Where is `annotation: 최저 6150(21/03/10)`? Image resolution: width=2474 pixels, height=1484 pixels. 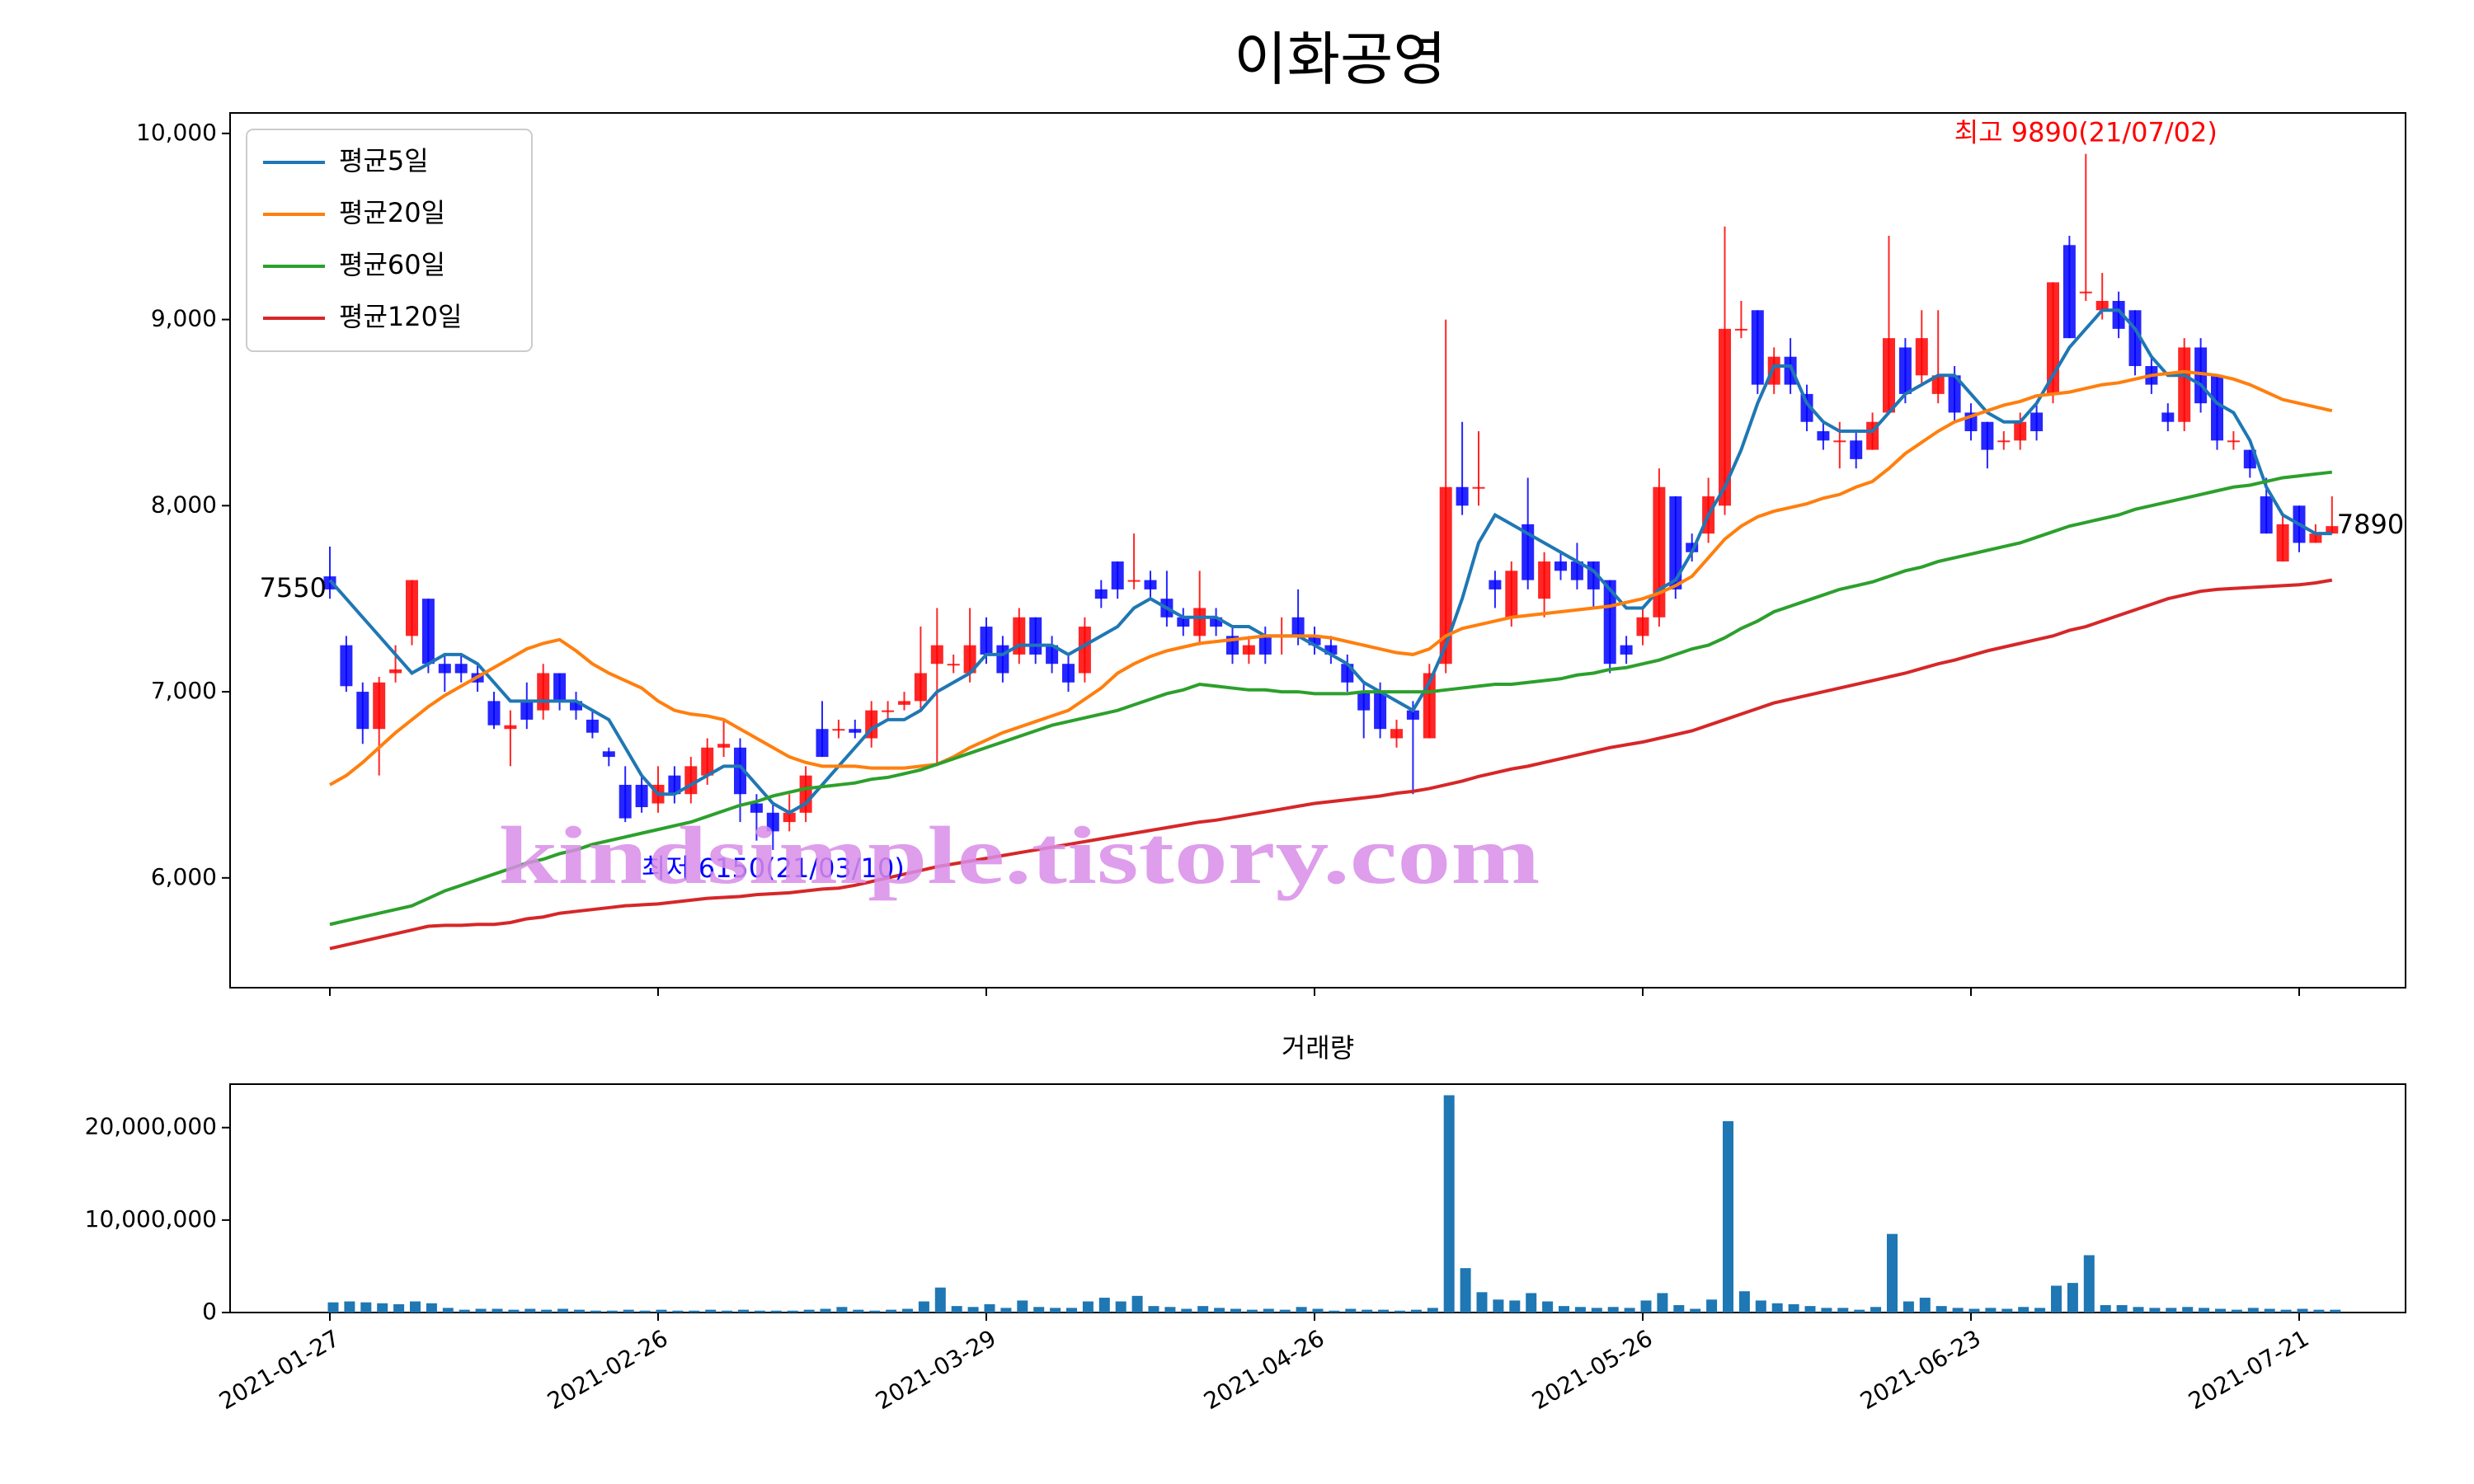 annotation: 최저 6150(21/03/10) is located at coordinates (773, 868).